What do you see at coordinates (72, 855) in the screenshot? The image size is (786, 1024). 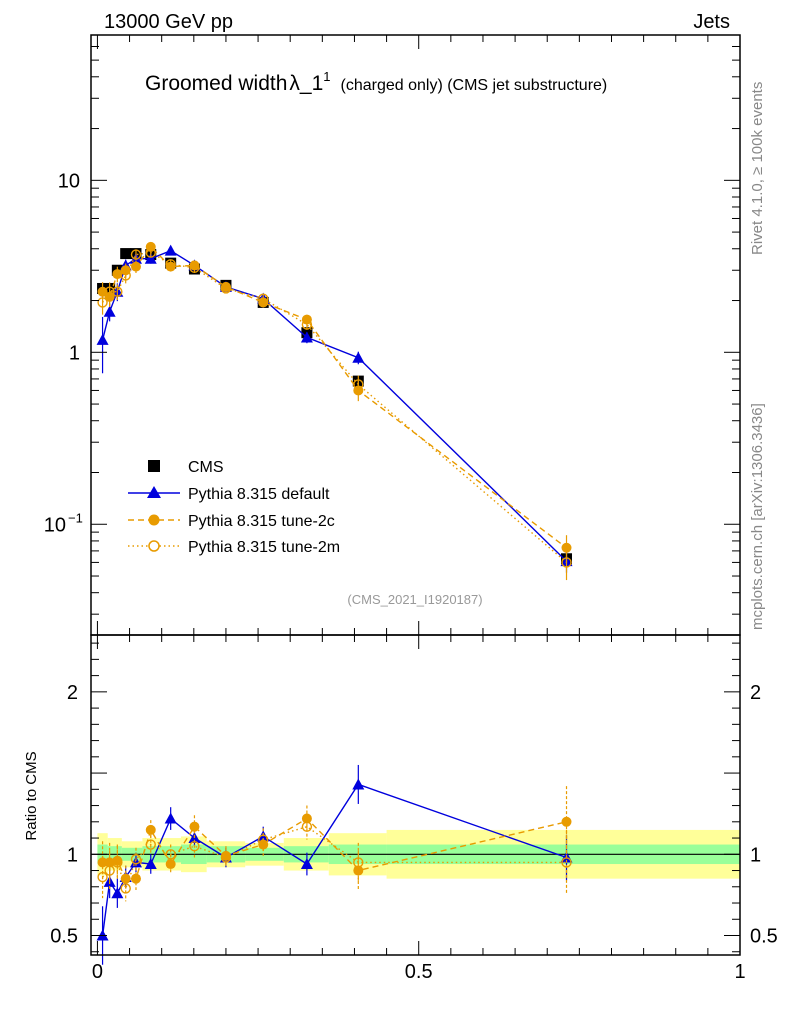 I see `y-tick-label-ratio-left-1: 1` at bounding box center [72, 855].